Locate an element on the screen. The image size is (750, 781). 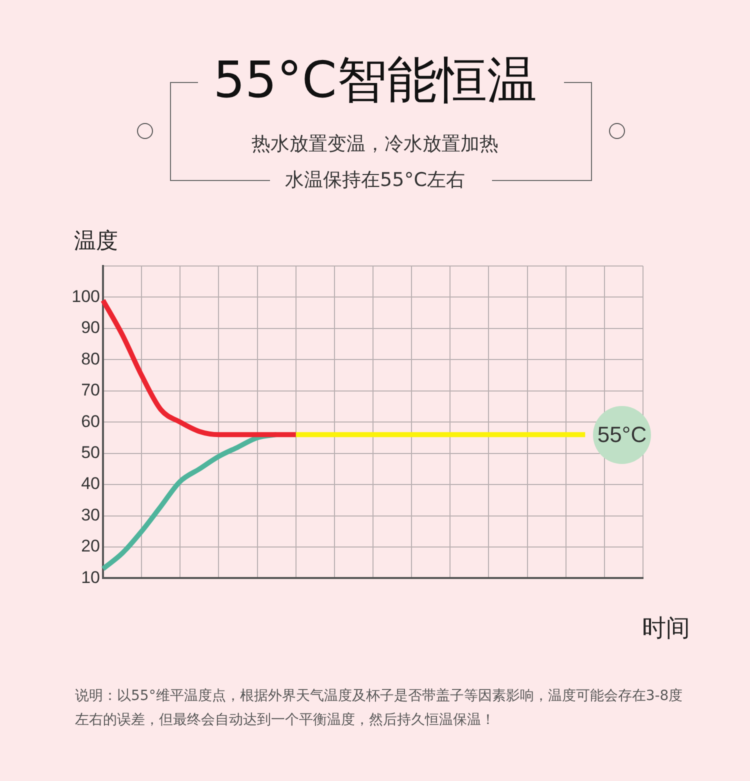
y-tick-label: 90 is located at coordinates (90, 328).